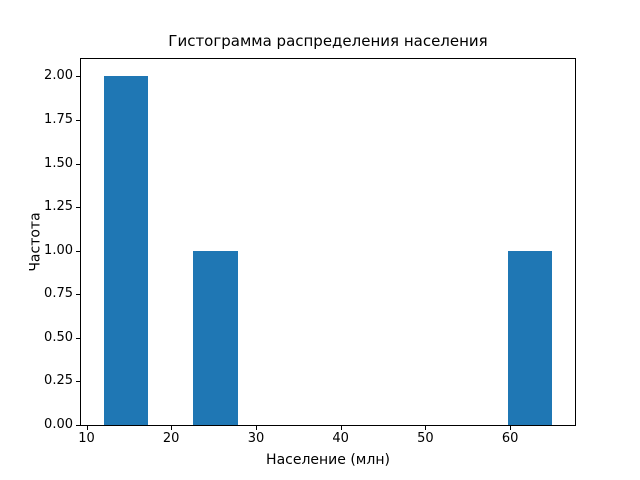  I want to click on y-axis-label: Частота, so click(35, 242).